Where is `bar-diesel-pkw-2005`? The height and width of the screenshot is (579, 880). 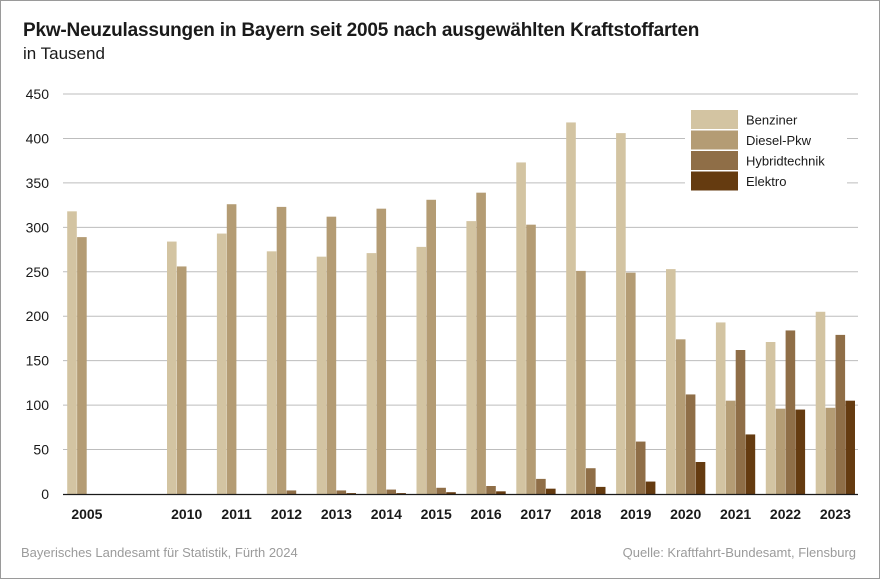 bar-diesel-pkw-2005 is located at coordinates (82, 366).